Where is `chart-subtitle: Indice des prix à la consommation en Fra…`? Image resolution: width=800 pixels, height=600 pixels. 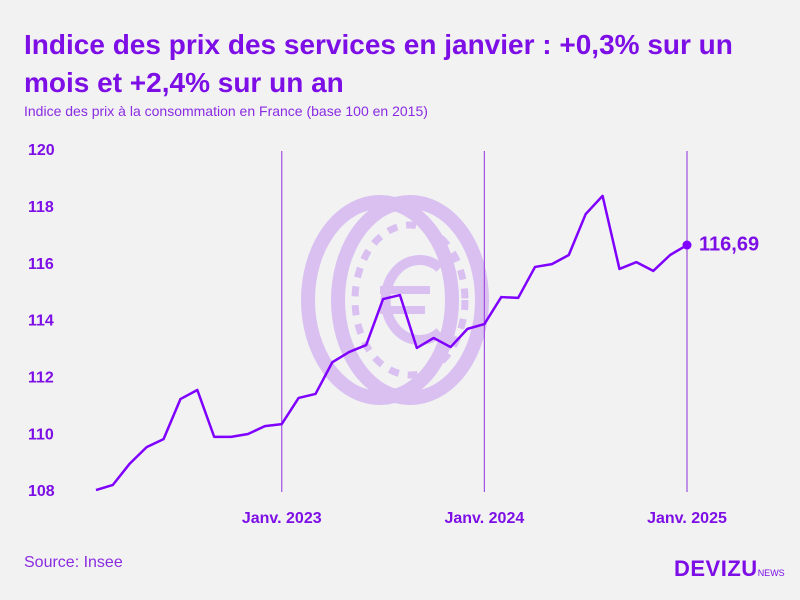 chart-subtitle: Indice des prix à la consommation en Fra… is located at coordinates (226, 111).